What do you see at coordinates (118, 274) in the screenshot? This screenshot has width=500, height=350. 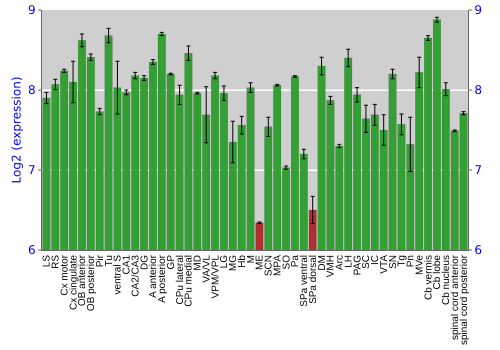 I see `x-tick-label: ventral S` at bounding box center [118, 274].